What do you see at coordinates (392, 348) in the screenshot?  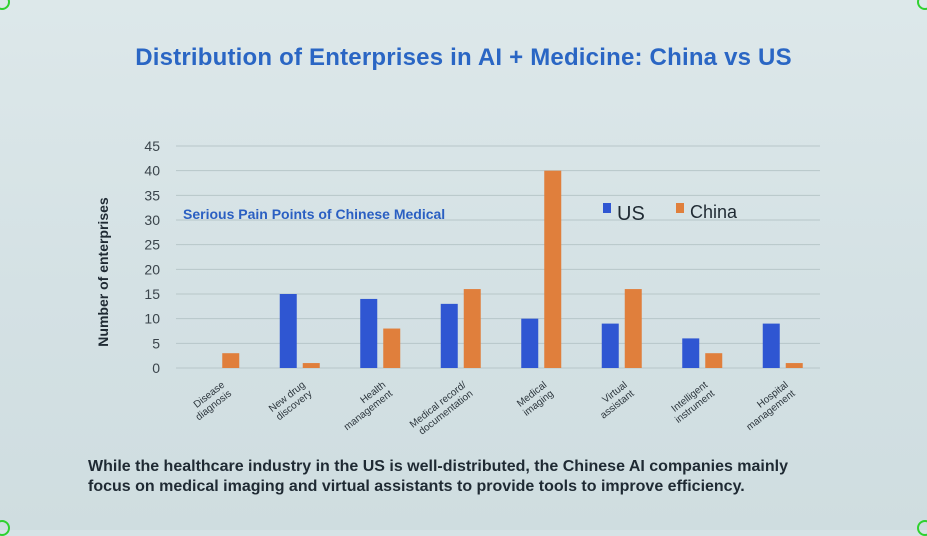 I see `bar-china-health-management` at bounding box center [392, 348].